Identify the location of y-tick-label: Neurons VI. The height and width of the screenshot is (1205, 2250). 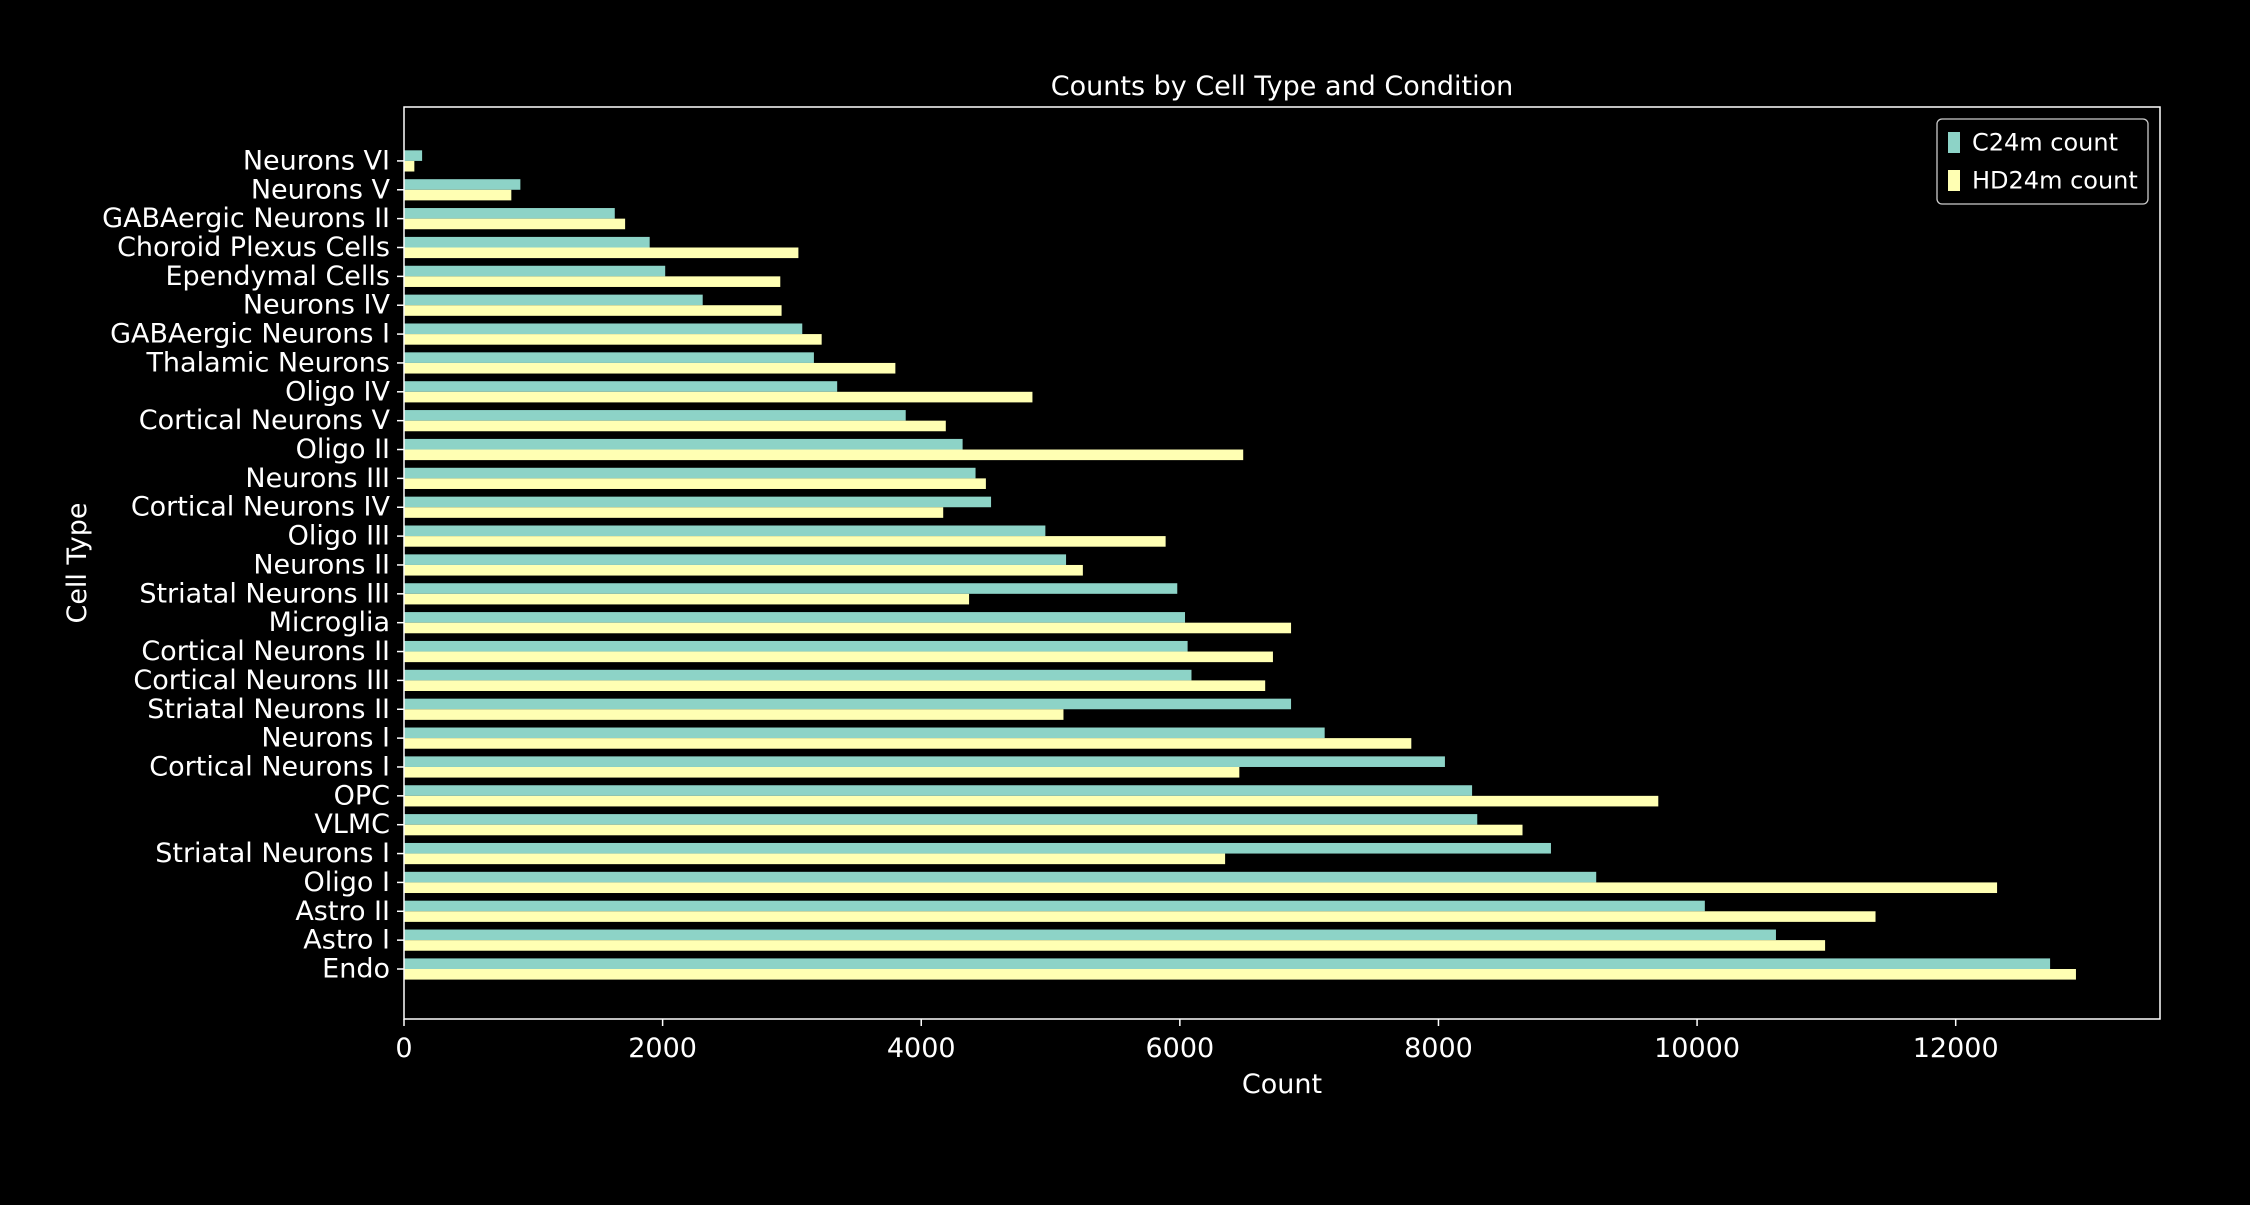
(316, 160).